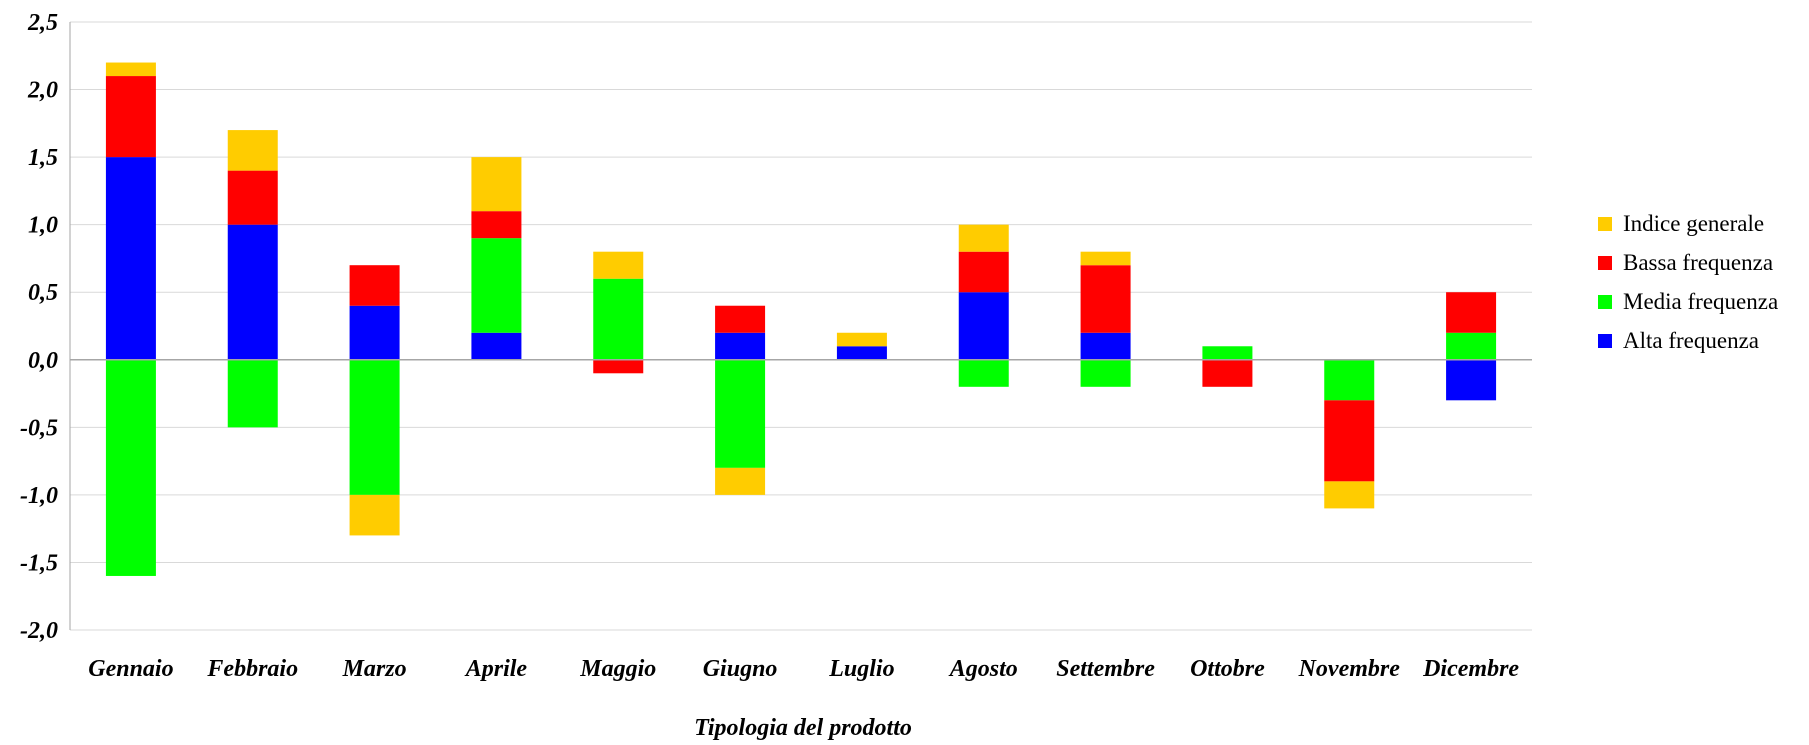 This screenshot has height=745, width=1809. Describe the element at coordinates (1700, 301) in the screenshot. I see `legend-label: Media frequenza` at that location.